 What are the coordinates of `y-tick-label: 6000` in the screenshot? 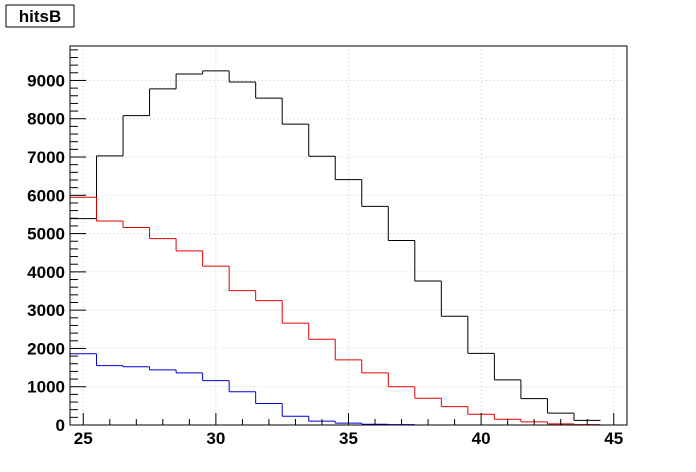 It's located at (46, 195).